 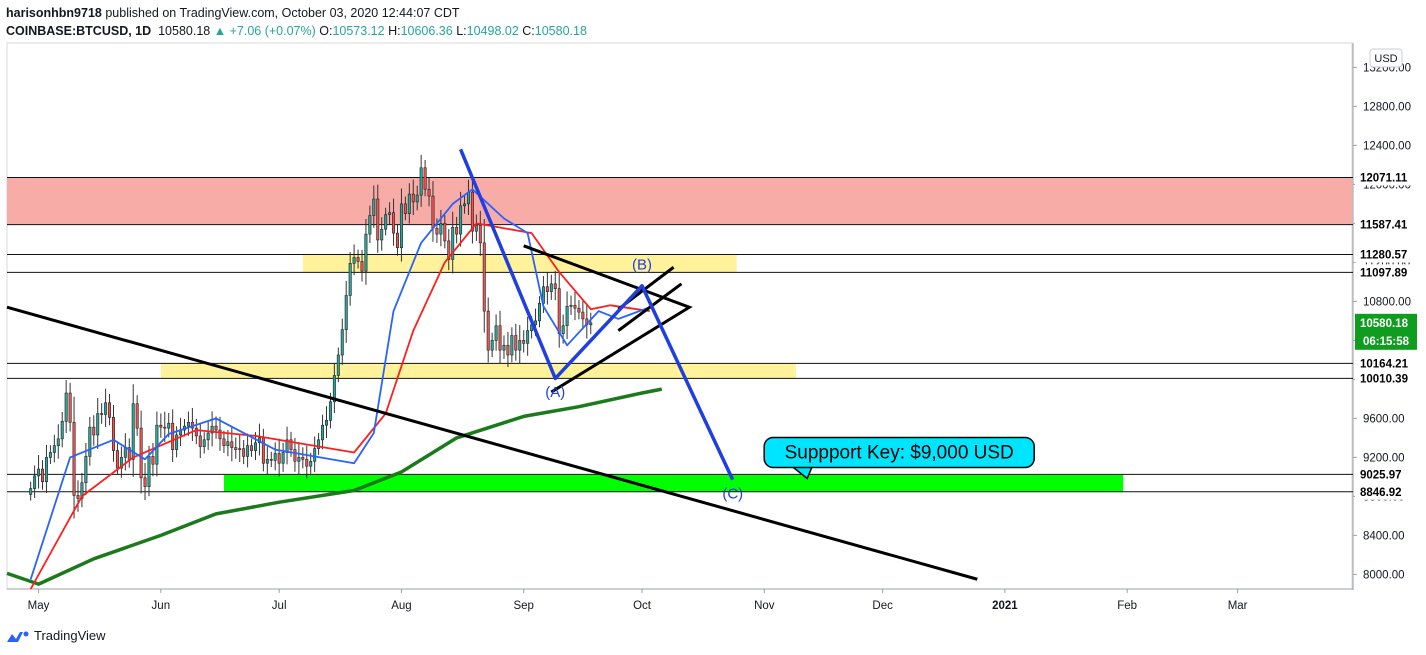 What do you see at coordinates (1383, 256) in the screenshot?
I see `price-line-label: 11280.57` at bounding box center [1383, 256].